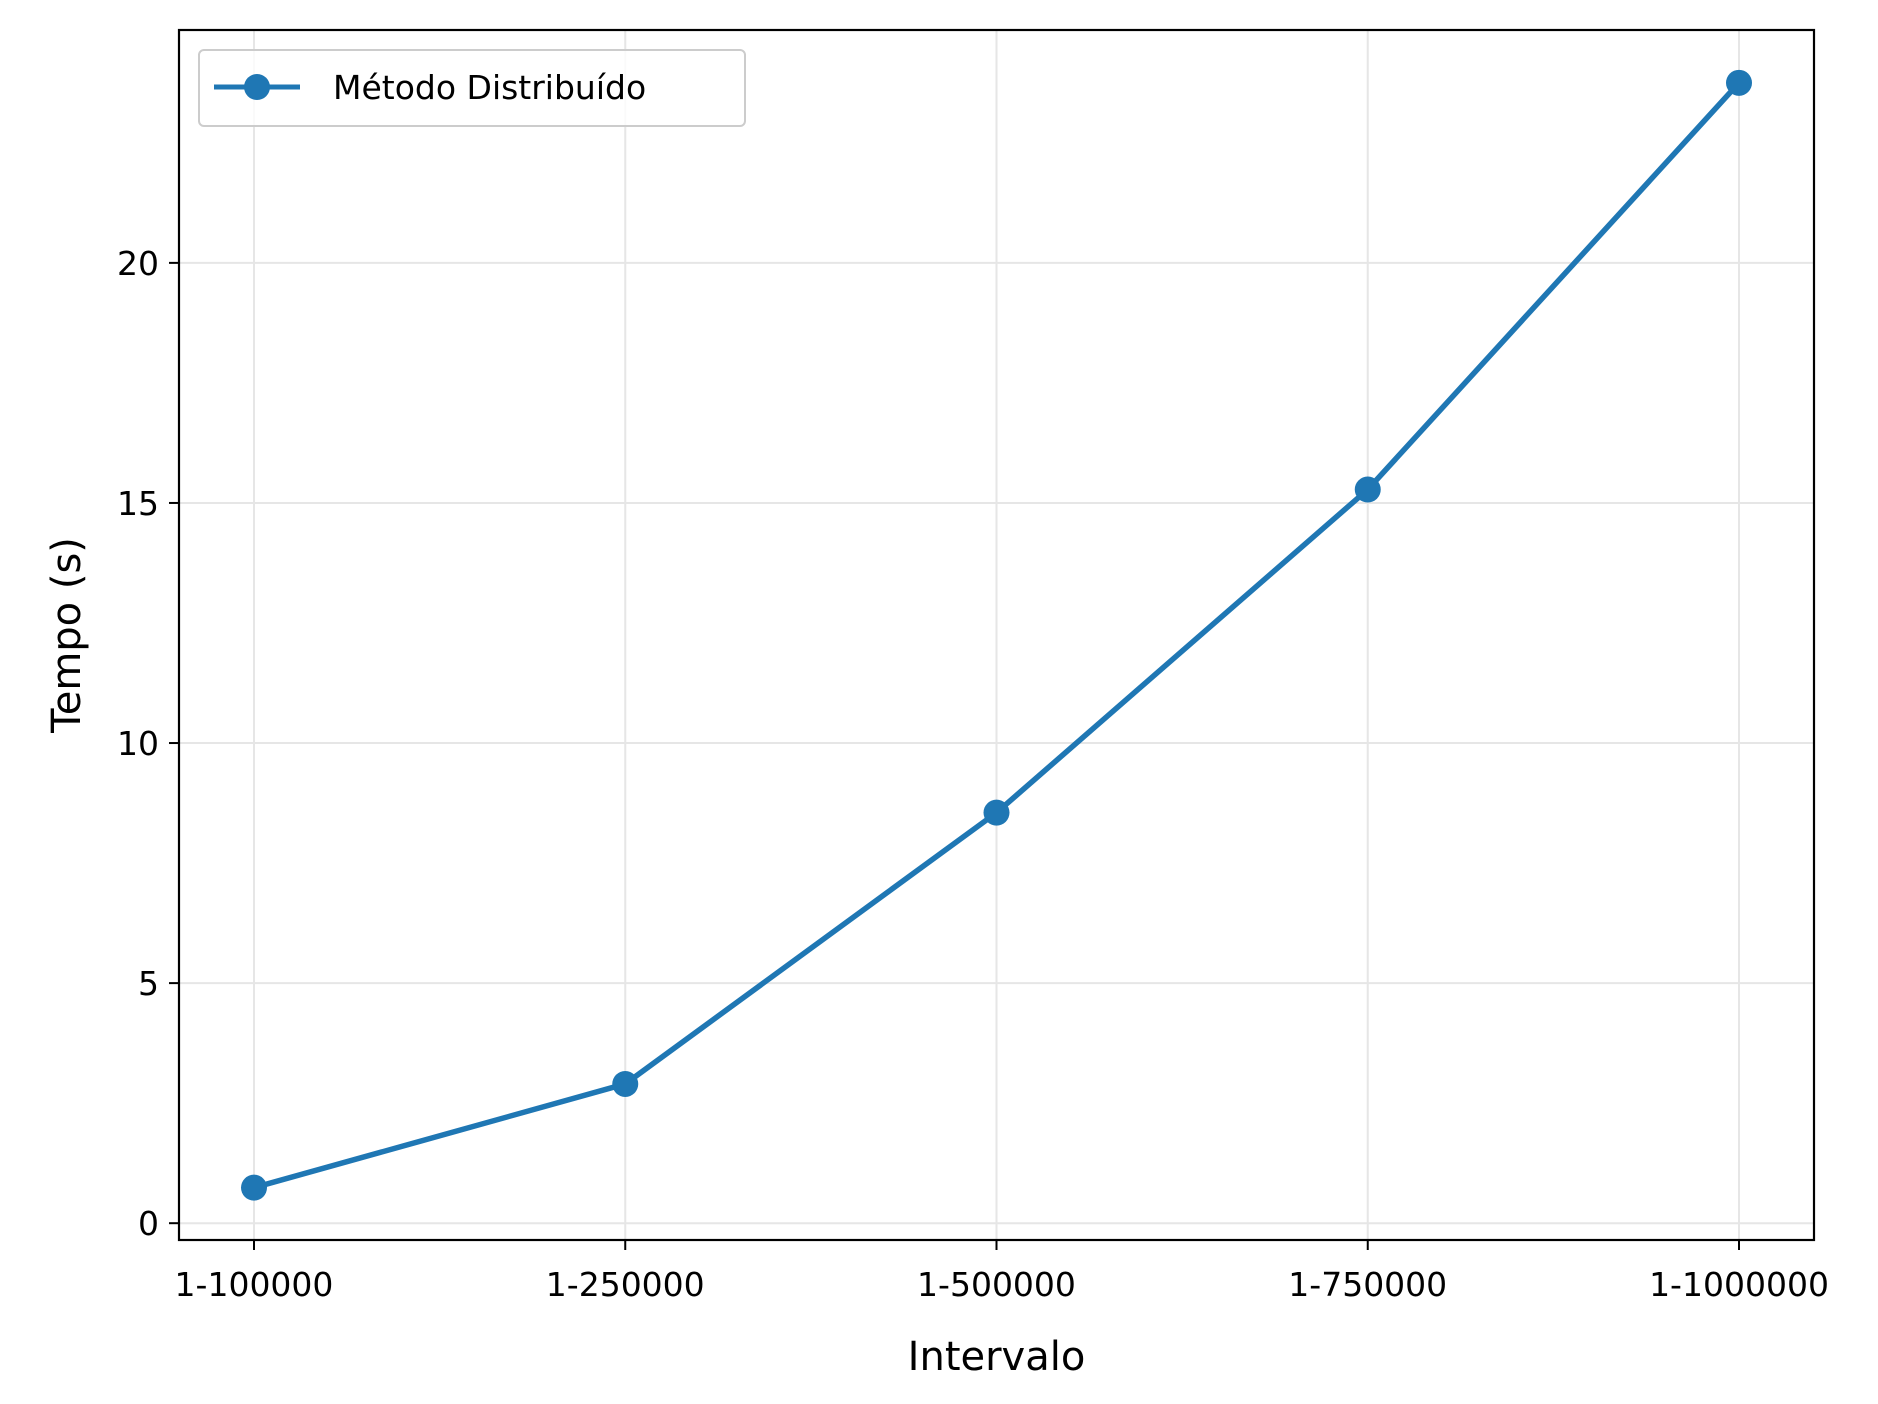  I want to click on x-tick-label: 1-750000, so click(1367, 1284).